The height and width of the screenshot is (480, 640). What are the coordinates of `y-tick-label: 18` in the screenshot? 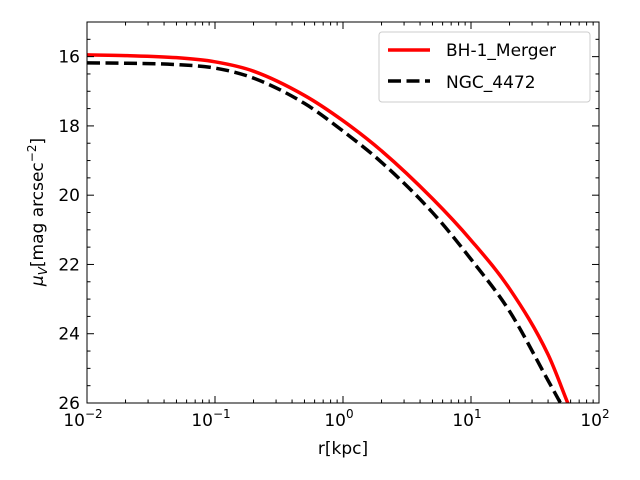 It's located at (69, 127).